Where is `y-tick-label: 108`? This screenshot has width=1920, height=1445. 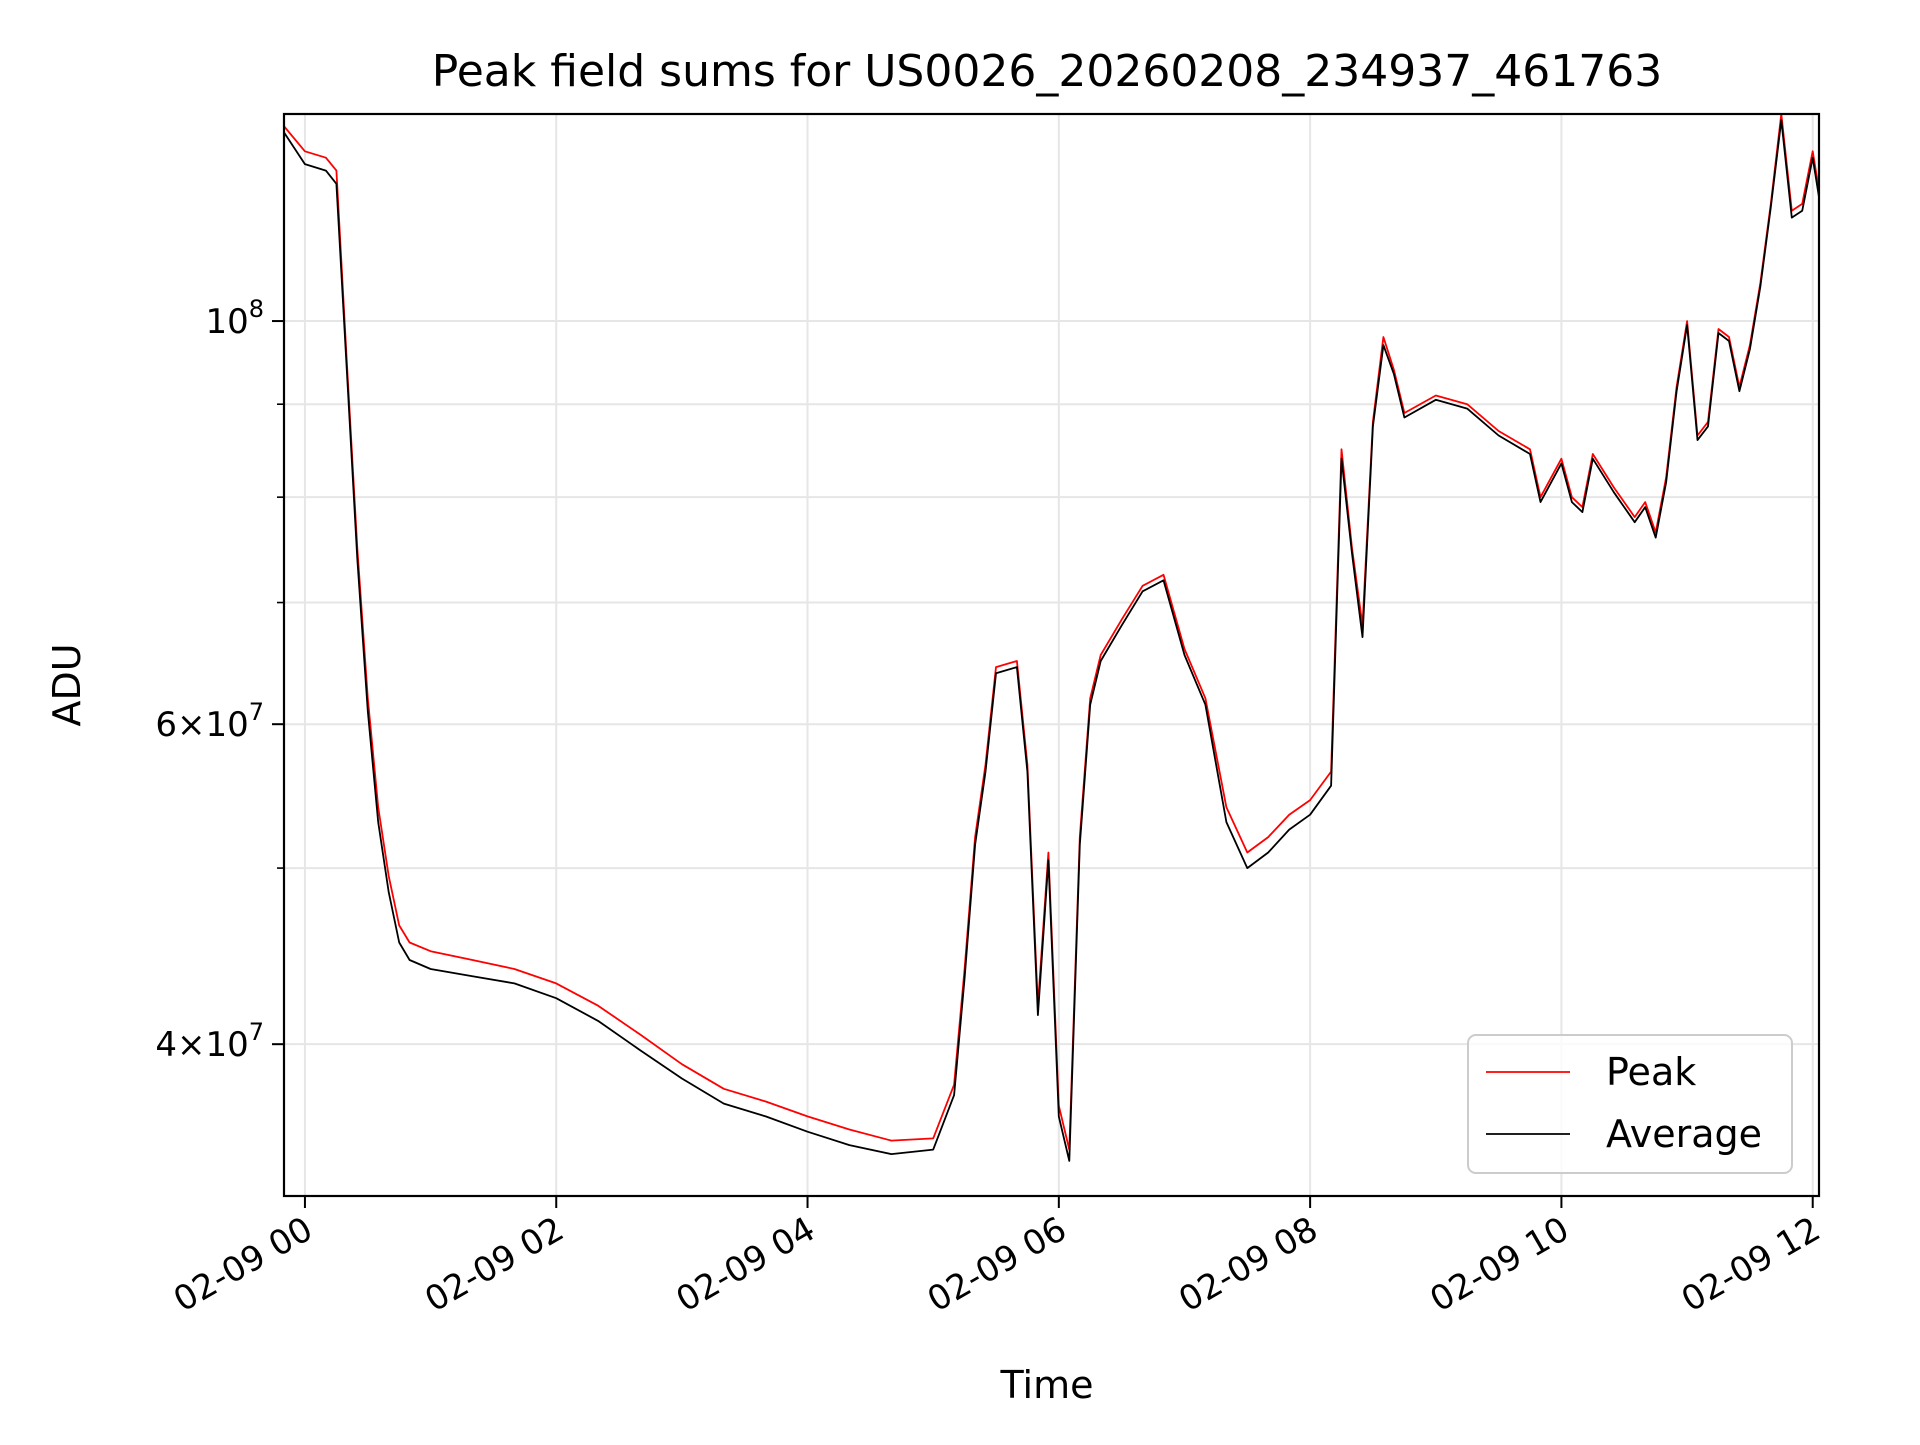 y-tick-label: 108 is located at coordinates (234, 318).